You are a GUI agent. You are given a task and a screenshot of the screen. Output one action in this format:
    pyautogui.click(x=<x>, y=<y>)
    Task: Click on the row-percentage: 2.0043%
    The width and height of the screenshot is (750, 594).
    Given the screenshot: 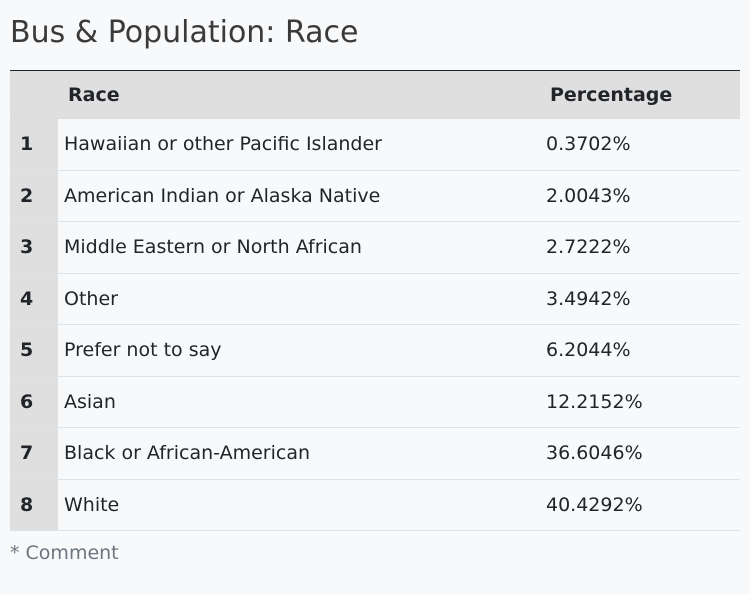 What is the action you would take?
    pyautogui.click(x=639, y=196)
    